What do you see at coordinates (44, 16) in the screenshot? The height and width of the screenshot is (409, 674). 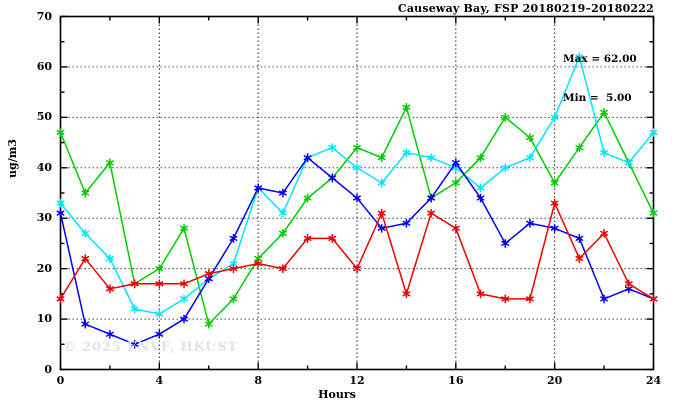 I see `y-tick-label: 70` at bounding box center [44, 16].